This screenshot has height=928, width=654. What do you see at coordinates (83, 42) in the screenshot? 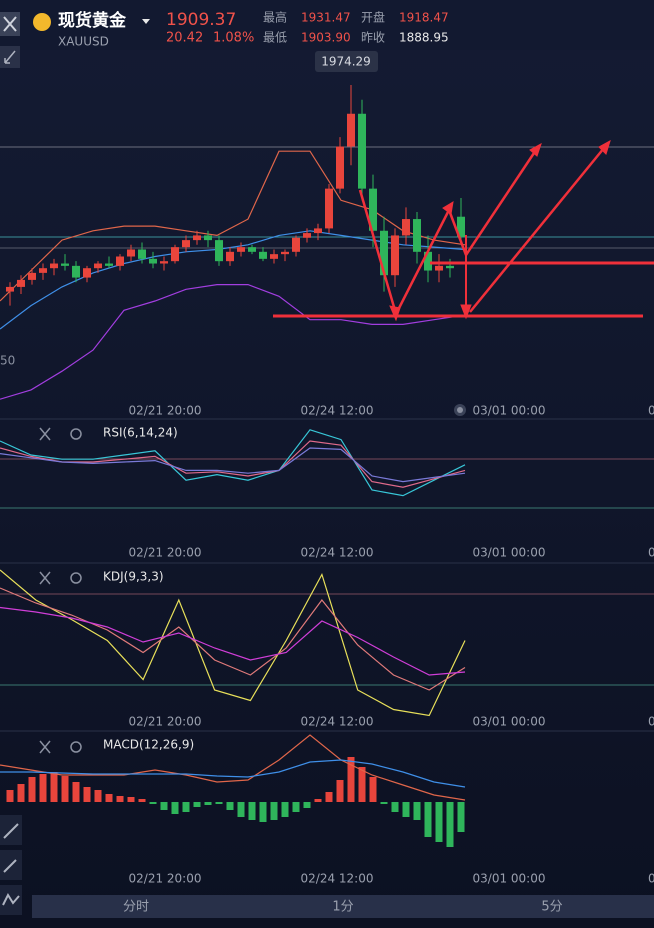
I see `instrument-symbol: XAUUSD` at bounding box center [83, 42].